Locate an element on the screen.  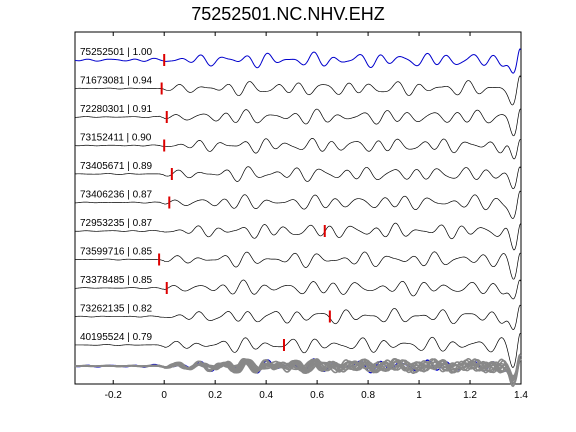
trace-label-2: 72280301 | 0.91 is located at coordinates (116, 109).